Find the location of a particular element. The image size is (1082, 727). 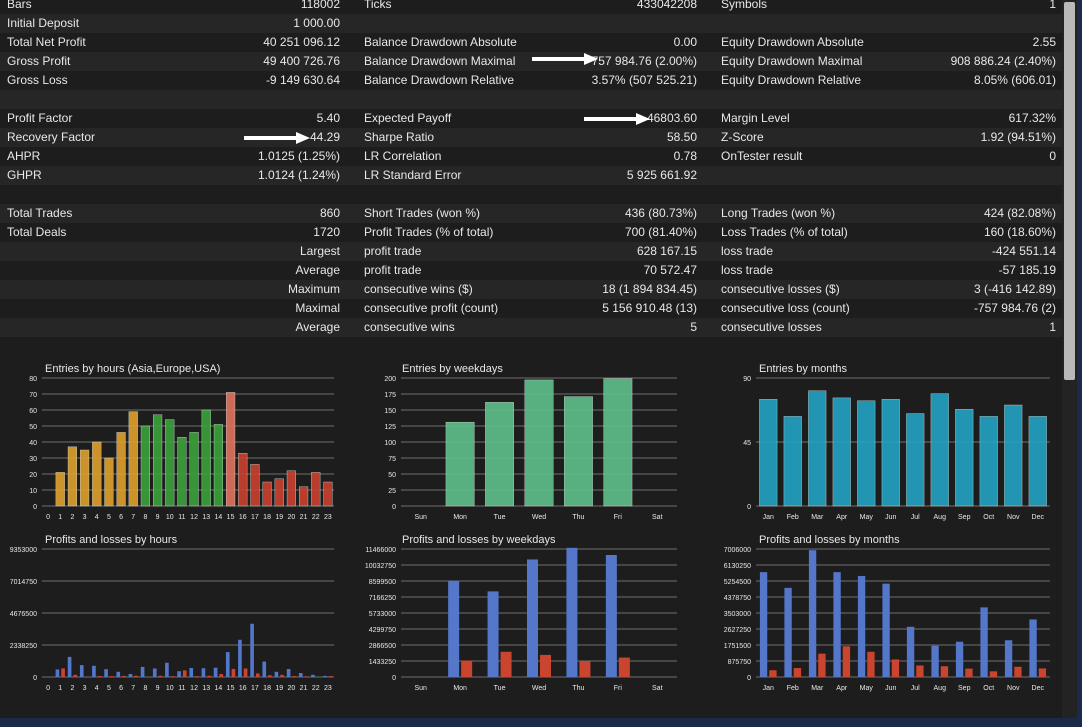

y-tick-label: 4299750 is located at coordinates (382, 630).